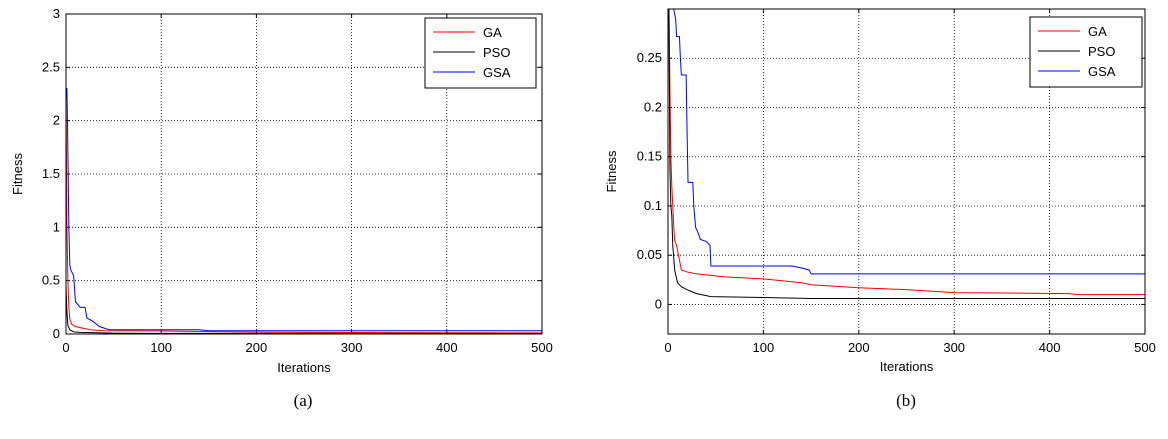 Image resolution: width=1168 pixels, height=439 pixels. Describe the element at coordinates (649, 57) in the screenshot. I see `y-tick-label: 0.25` at that location.